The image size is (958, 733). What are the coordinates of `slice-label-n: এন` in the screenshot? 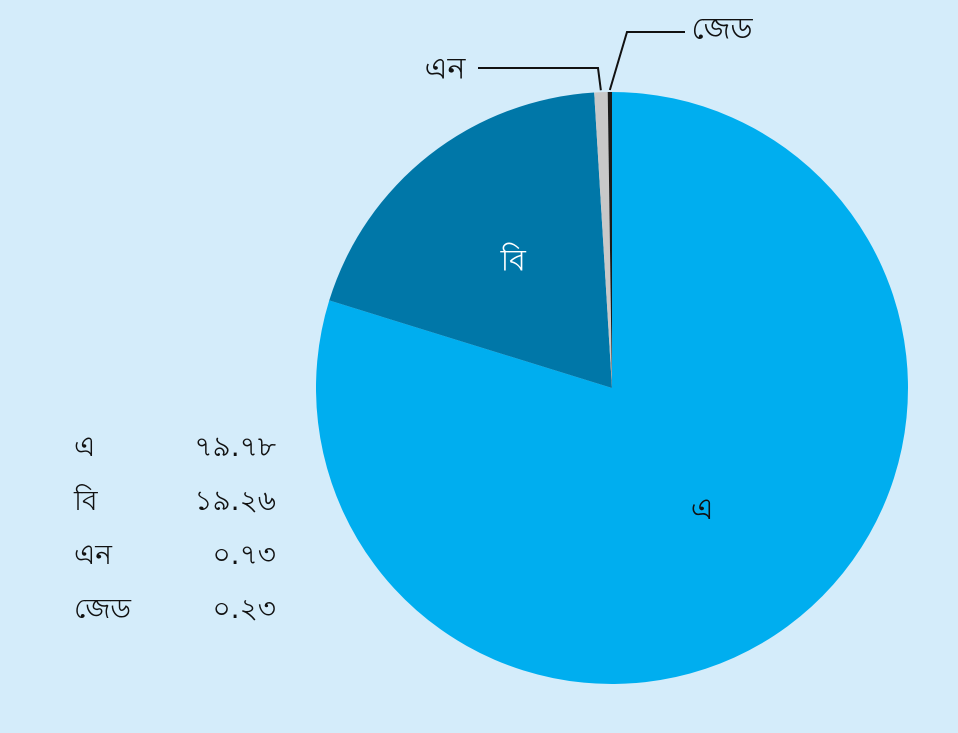 It's located at (446, 69).